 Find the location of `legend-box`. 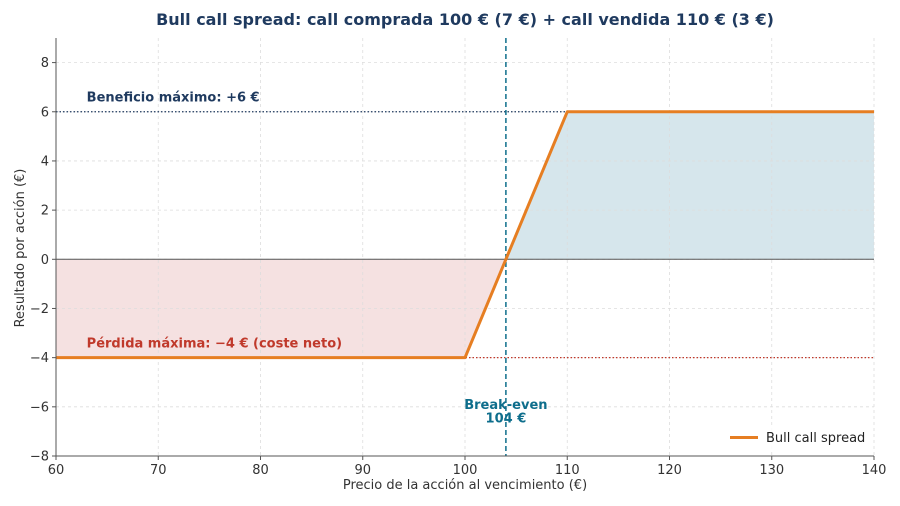

legend-box is located at coordinates (794, 437).